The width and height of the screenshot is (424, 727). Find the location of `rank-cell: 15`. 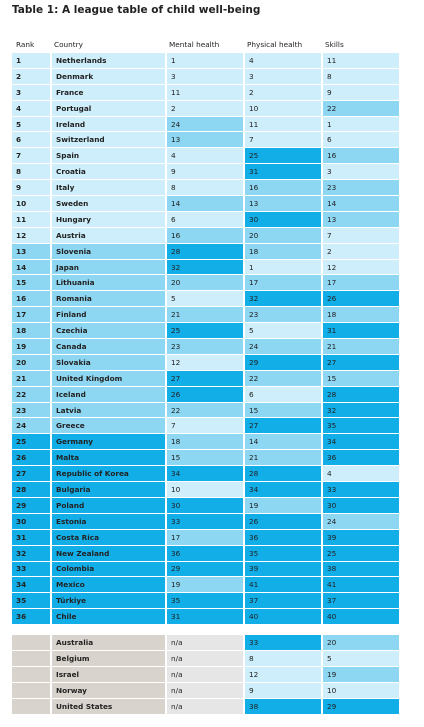

rank-cell: 15 is located at coordinates (31, 283).